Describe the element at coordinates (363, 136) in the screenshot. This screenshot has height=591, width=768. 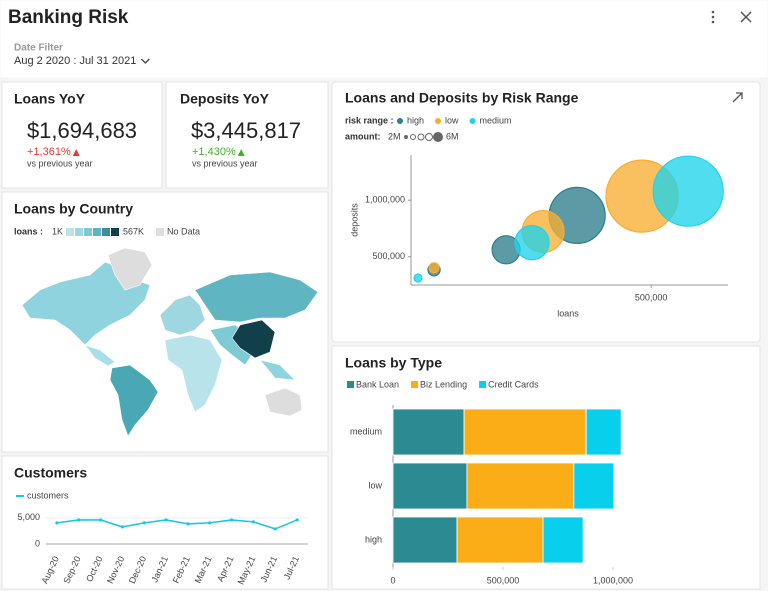
I see `size-legend-label: amount:` at that location.